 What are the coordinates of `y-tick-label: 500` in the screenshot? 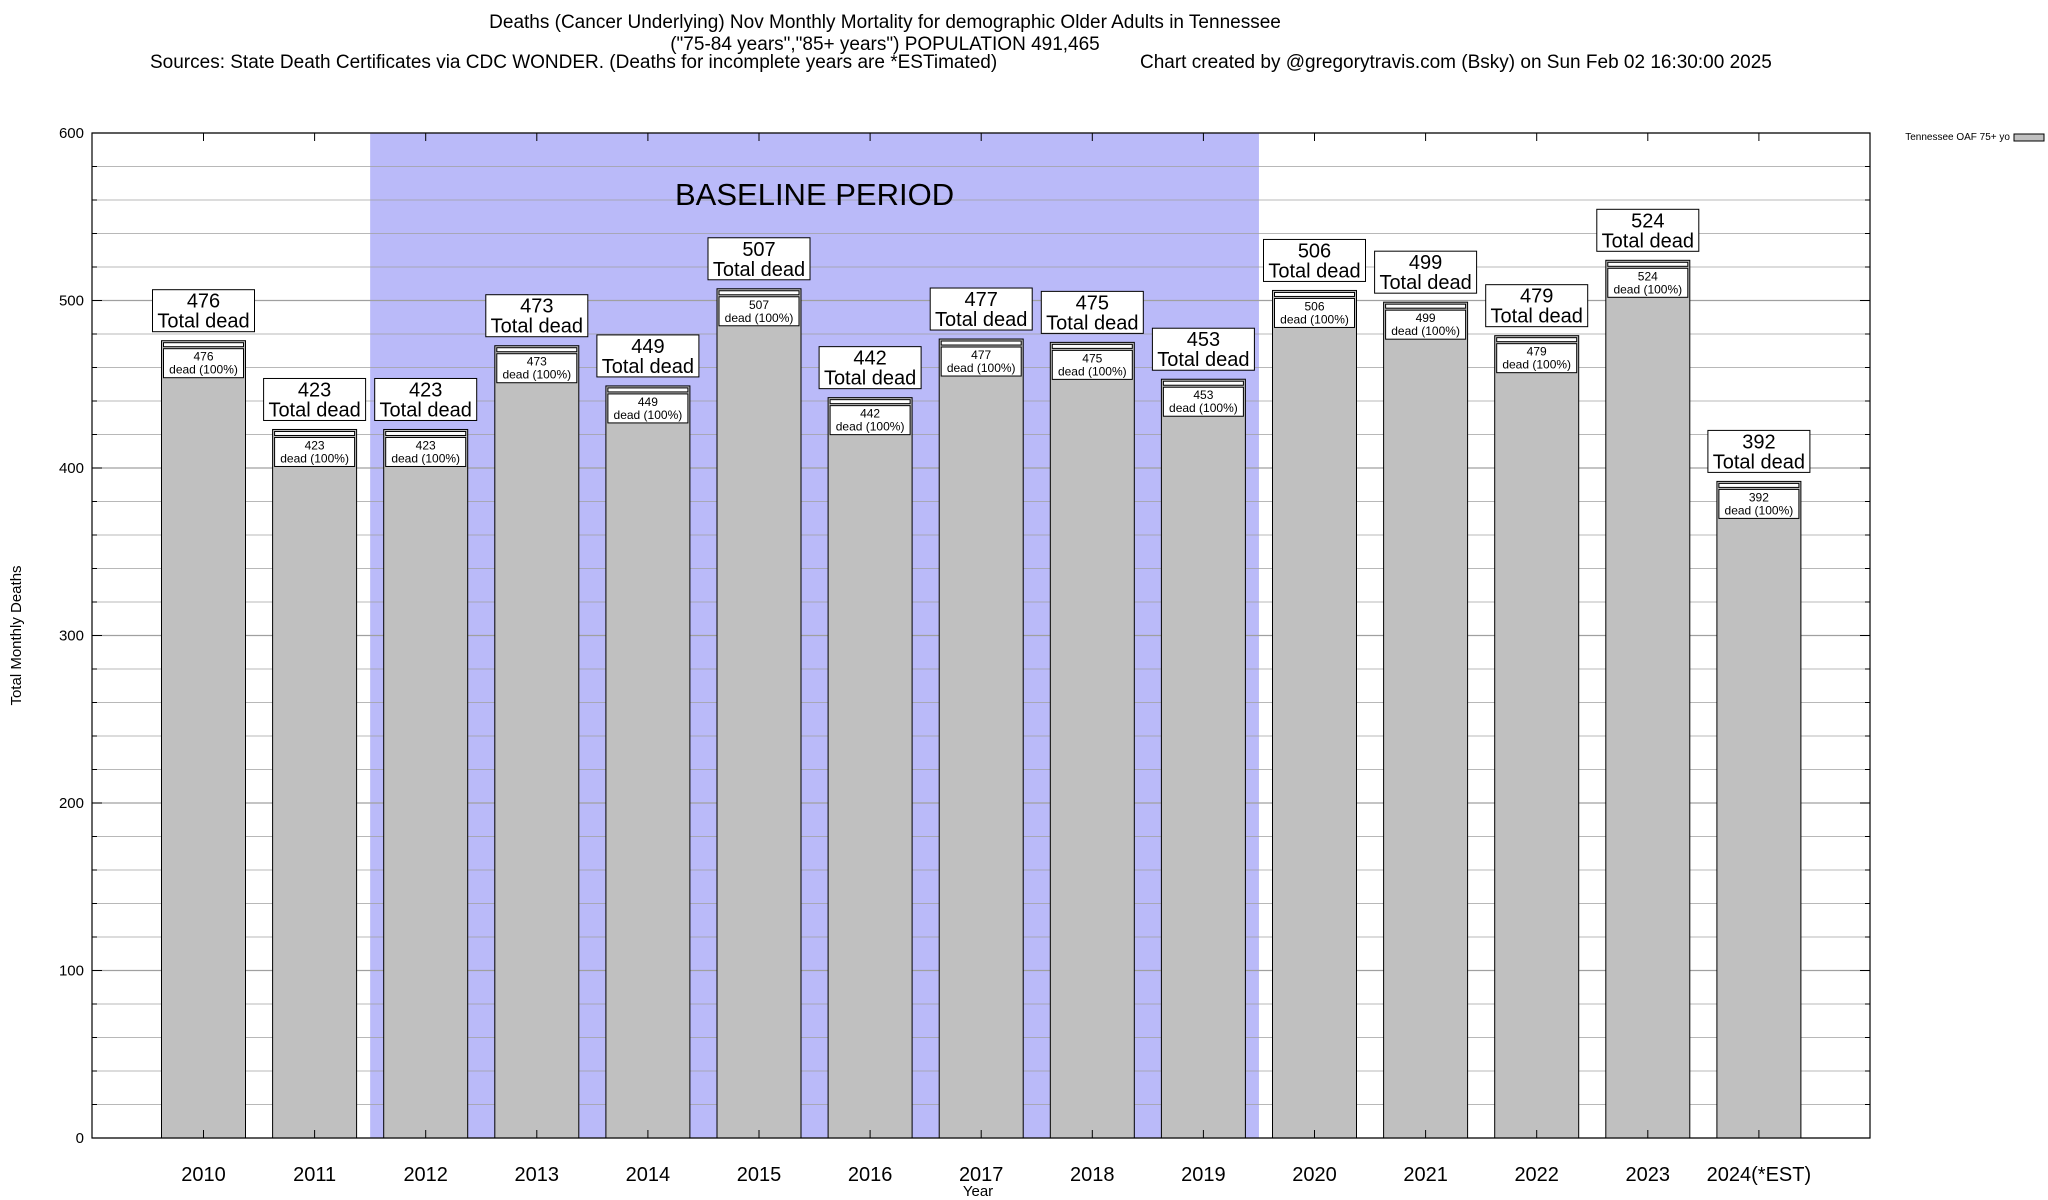 It's located at (71, 301).